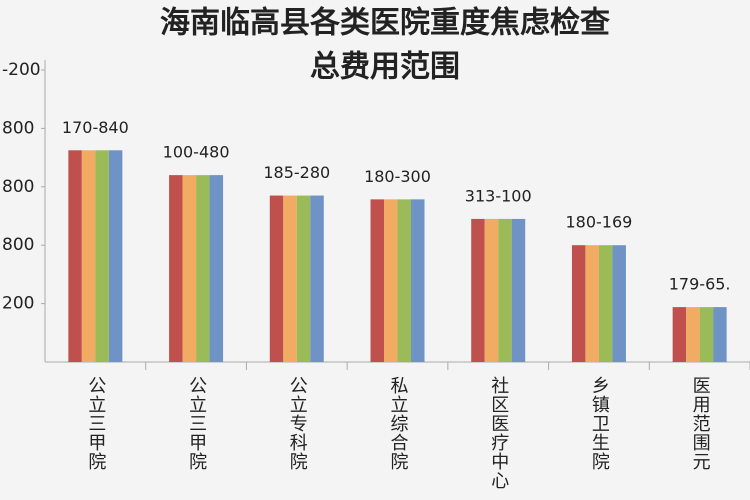 The image size is (750, 500). What do you see at coordinates (398, 423) in the screenshot?
I see `x-tick-label: 私立综合院` at bounding box center [398, 423].